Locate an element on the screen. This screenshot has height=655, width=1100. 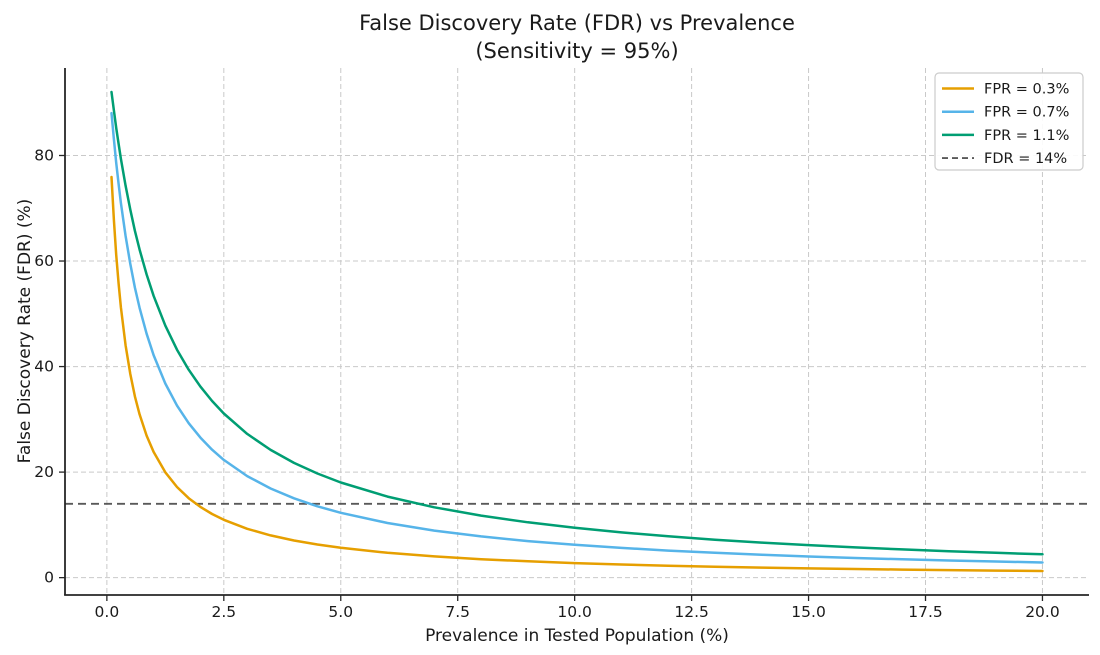
x-tick-label: 2.5 is located at coordinates (223, 612).